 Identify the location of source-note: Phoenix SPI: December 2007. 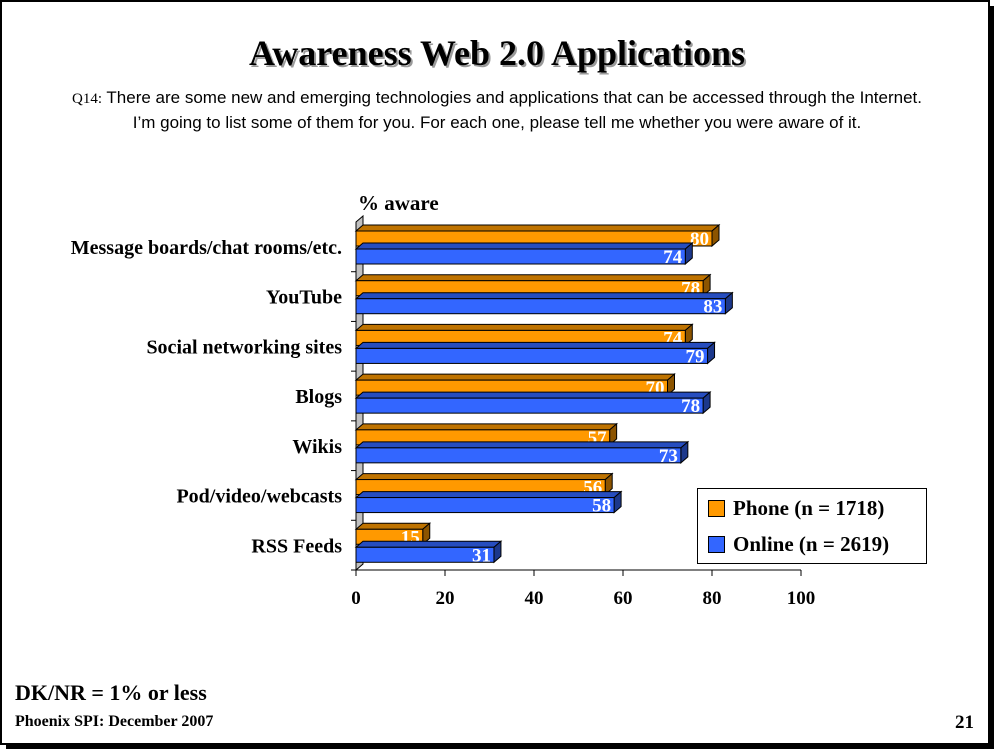
(114, 721).